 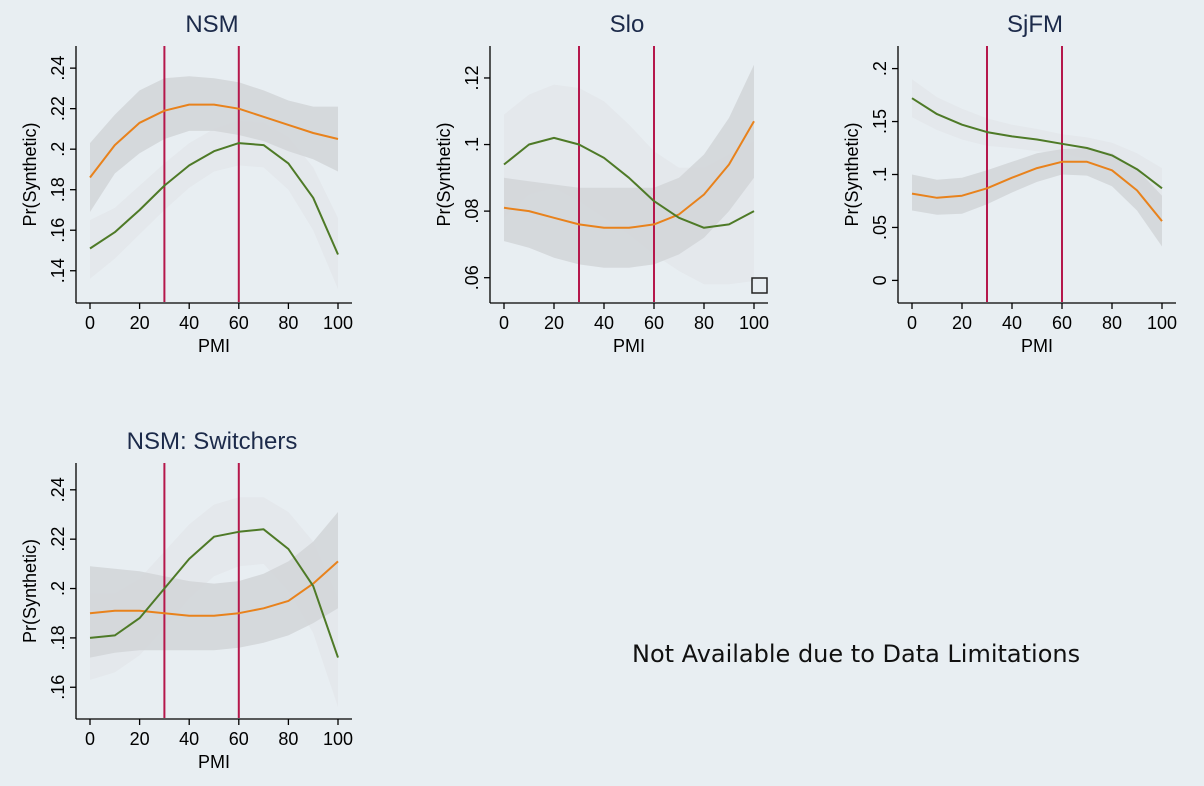 I want to click on y-tick-label: .06, so click(x=472, y=277).